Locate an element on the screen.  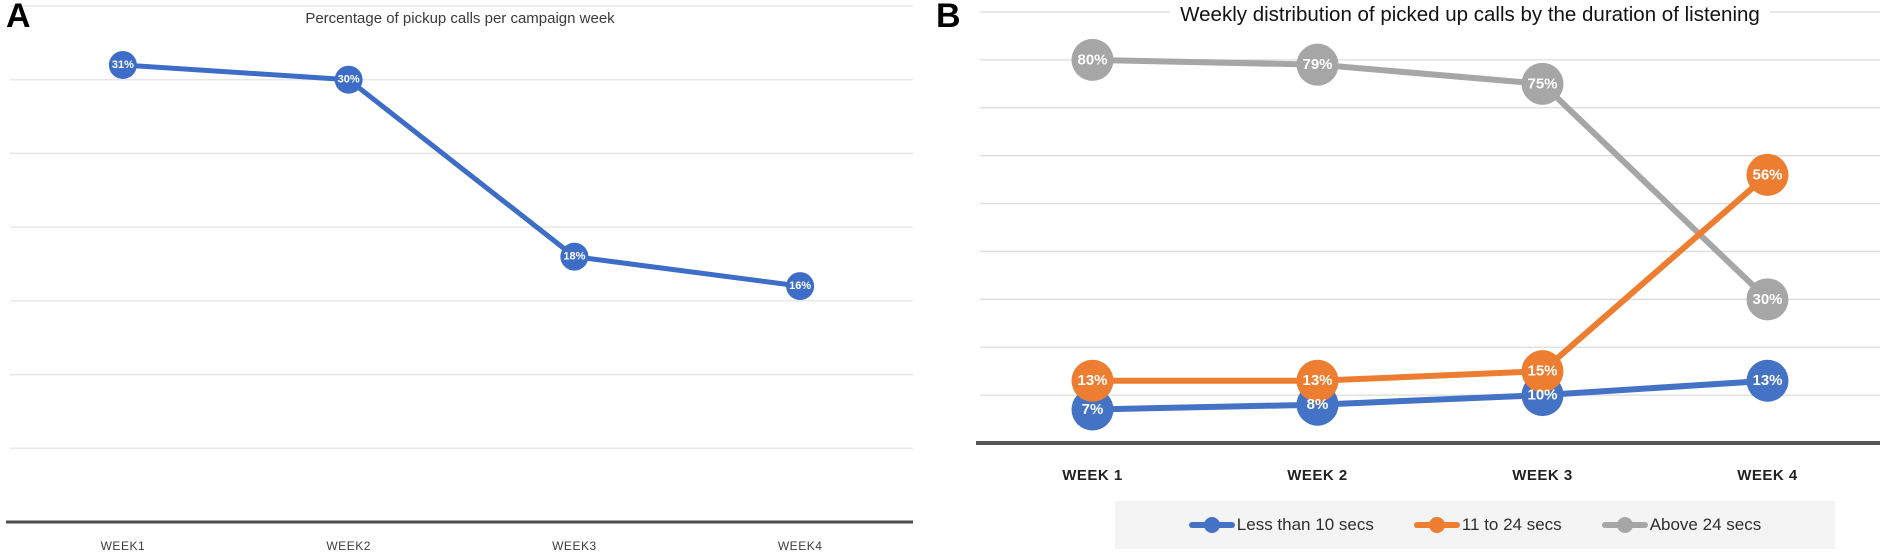
data-label: 15% is located at coordinates (1542, 371).